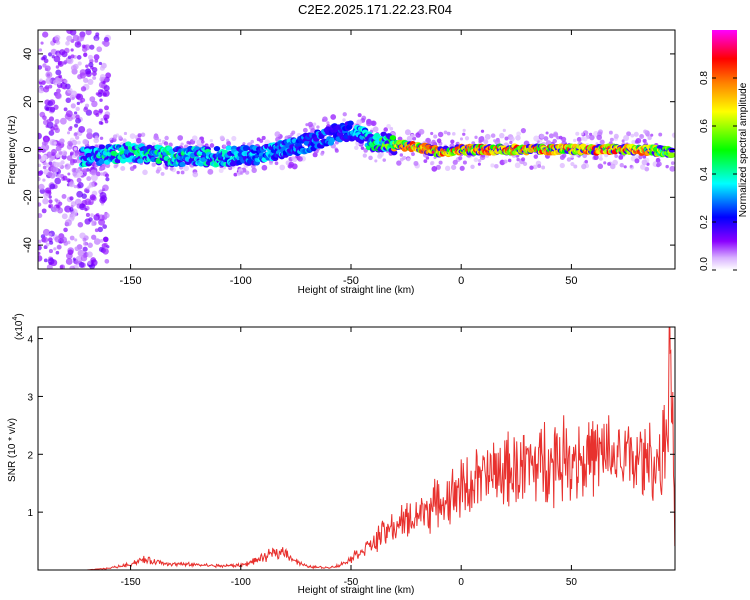  What do you see at coordinates (12, 150) in the screenshot?
I see `spectrogram-y-label: Frequency (Hz)` at bounding box center [12, 150].